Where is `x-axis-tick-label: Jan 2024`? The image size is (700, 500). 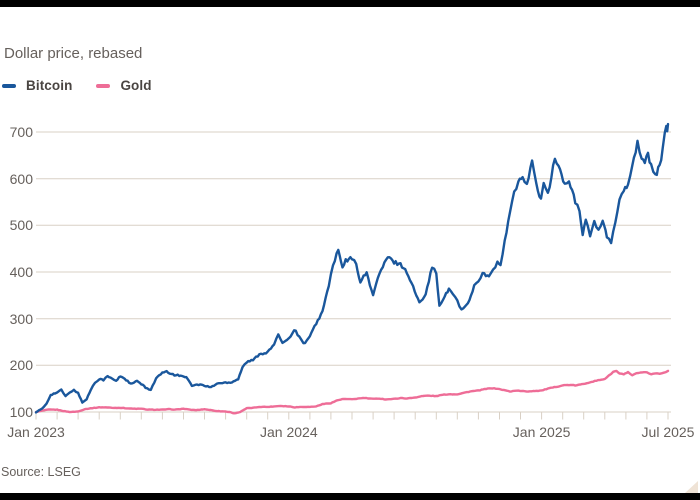
x-axis-tick-label: Jan 2024 is located at coordinates (288, 432).